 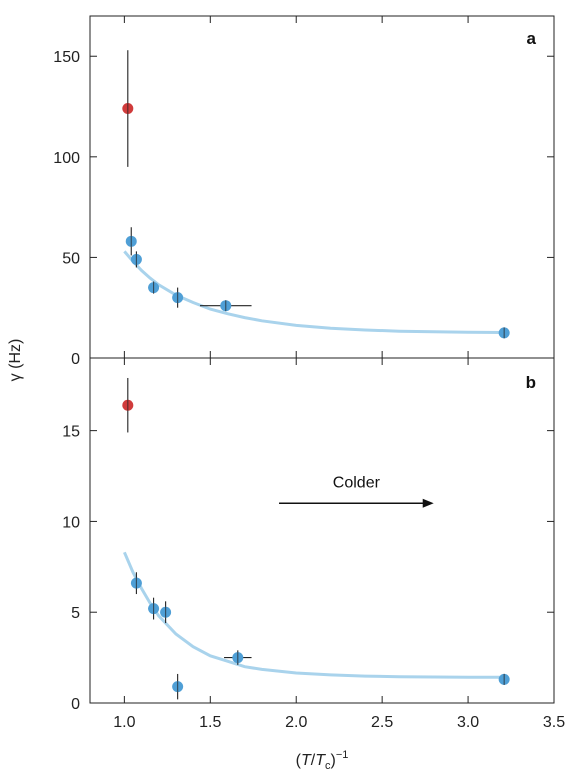 I want to click on panel-b-label: b, so click(x=531, y=382).